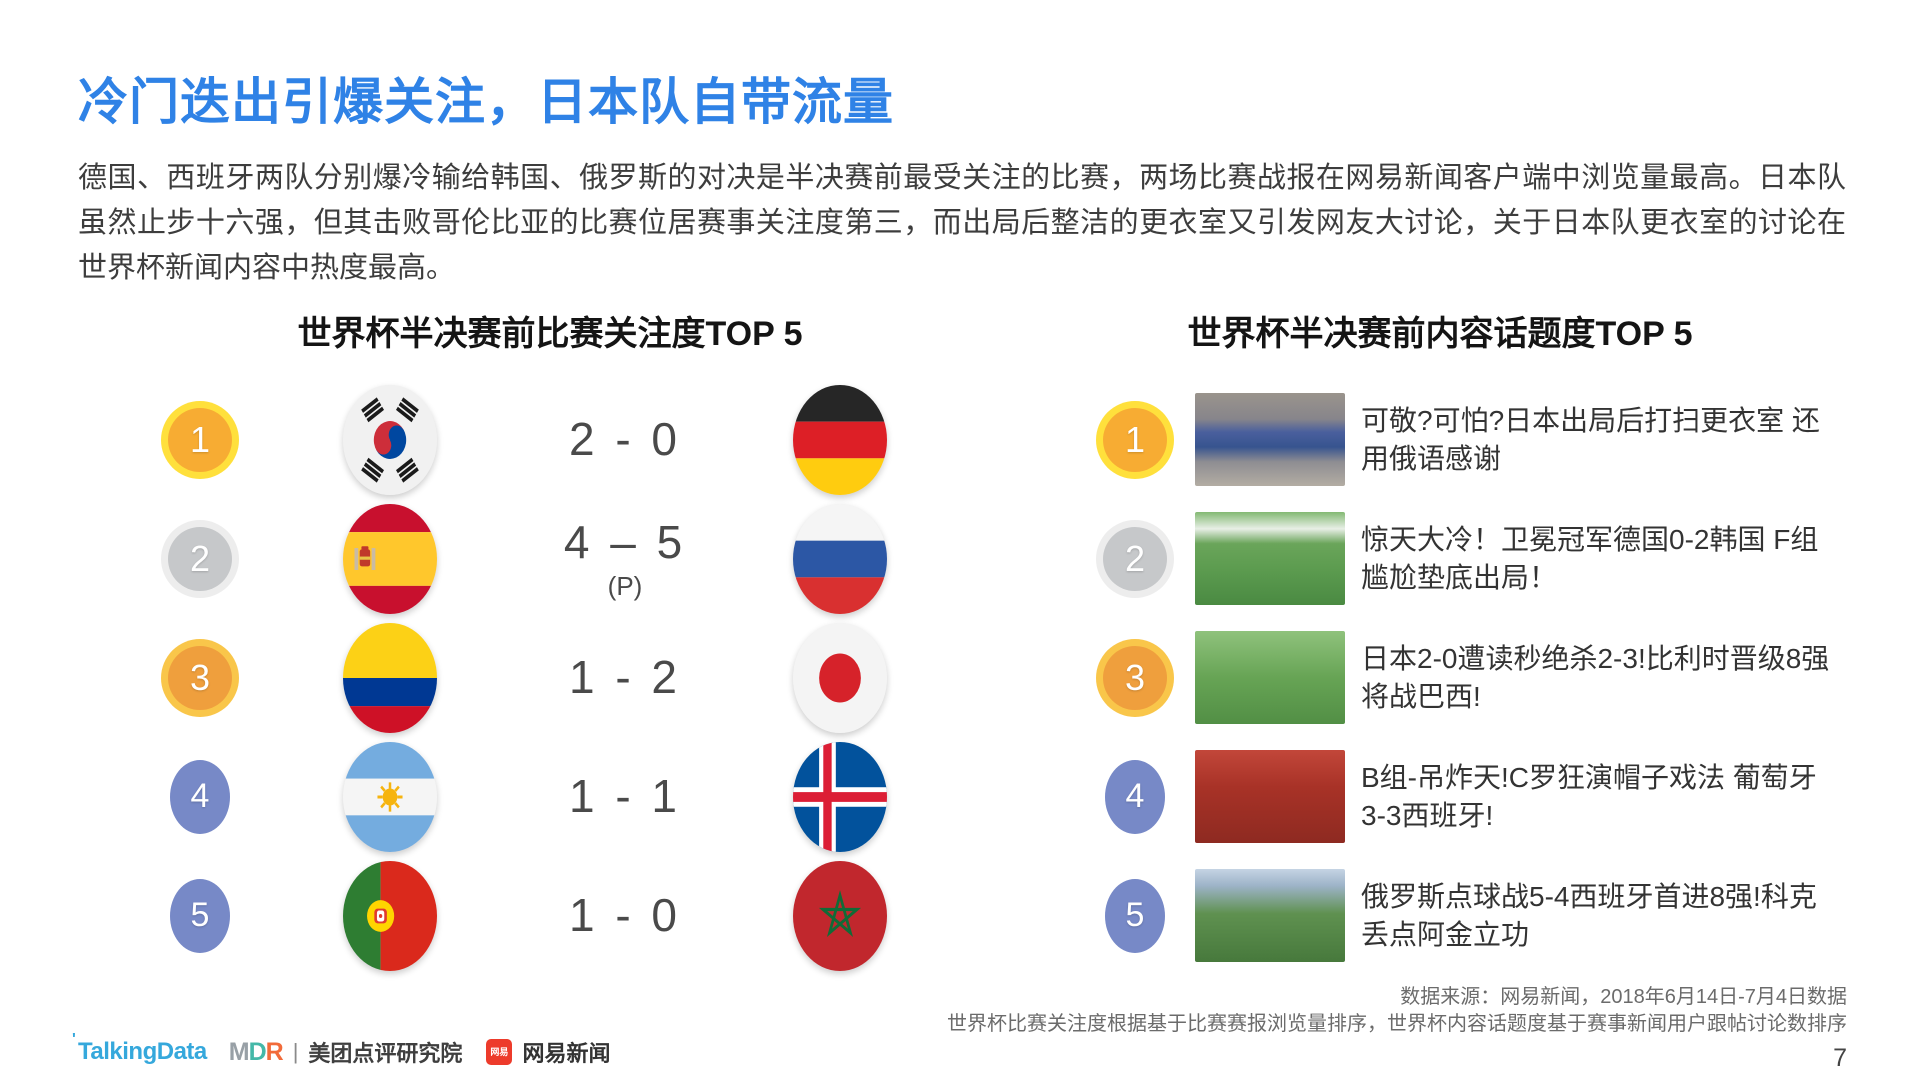  What do you see at coordinates (499, 1052) in the screenshot?
I see `netease-logo-icon: 网易` at bounding box center [499, 1052].